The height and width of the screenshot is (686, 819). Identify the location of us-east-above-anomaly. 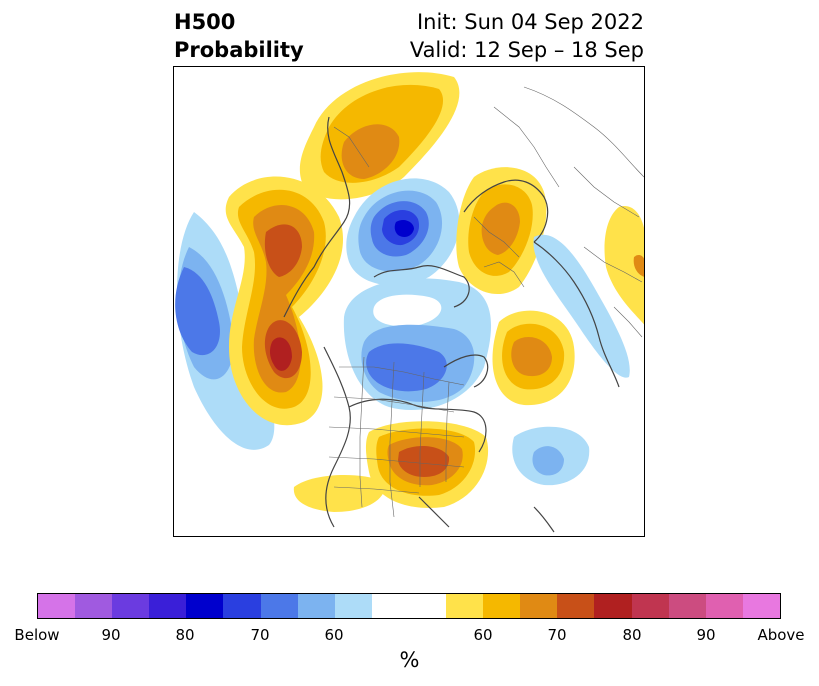
(391, 466).